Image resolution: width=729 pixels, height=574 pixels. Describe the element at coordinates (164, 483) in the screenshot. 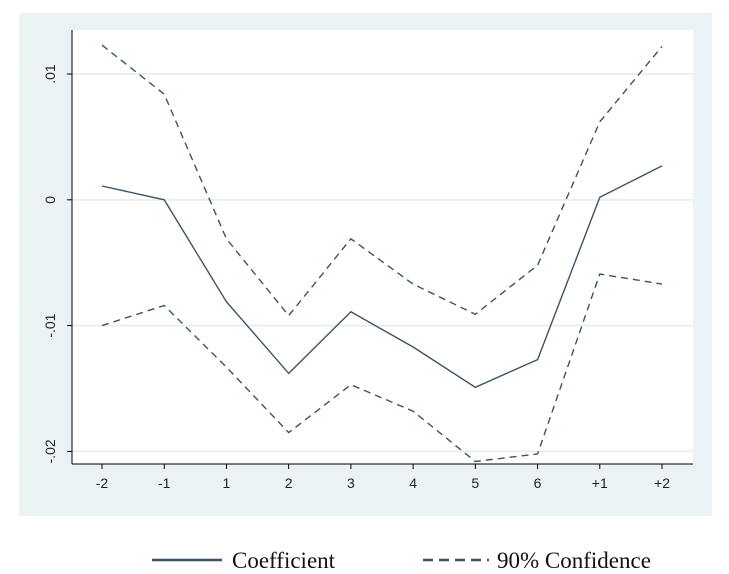

I see `x-tick-label: -1` at that location.